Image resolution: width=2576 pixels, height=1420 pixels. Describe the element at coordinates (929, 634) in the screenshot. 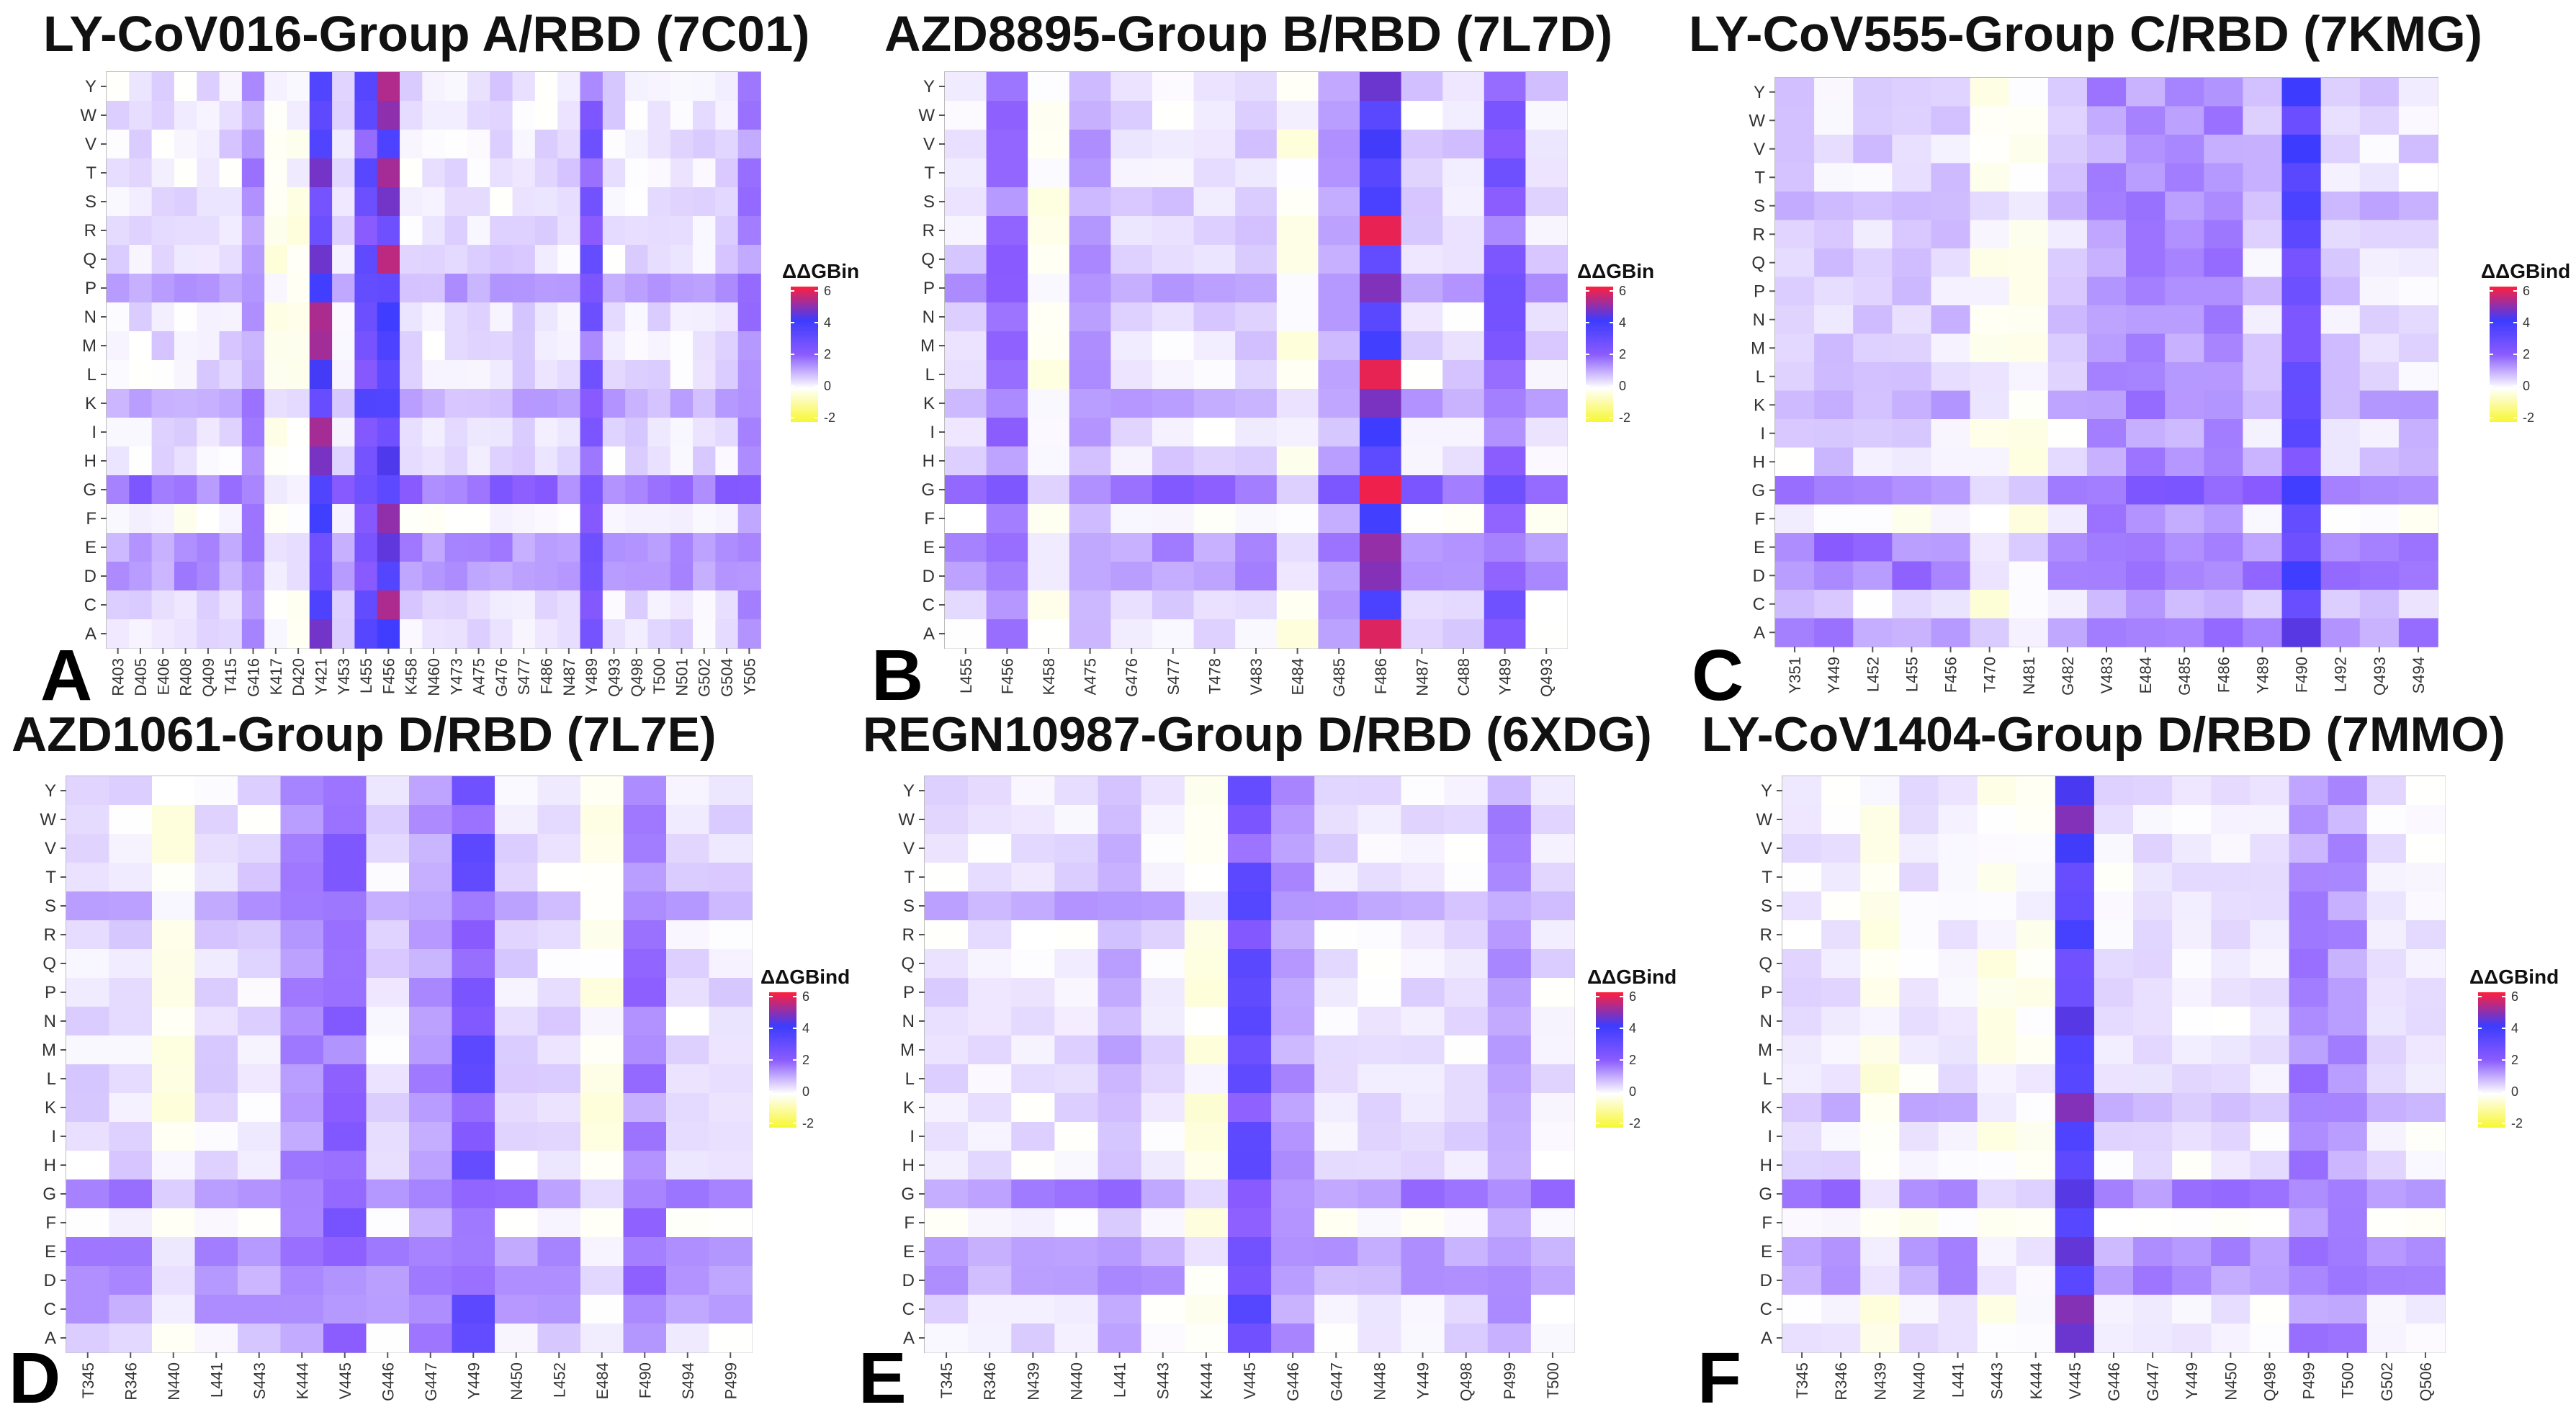

I see `y-tick-label: A` at that location.